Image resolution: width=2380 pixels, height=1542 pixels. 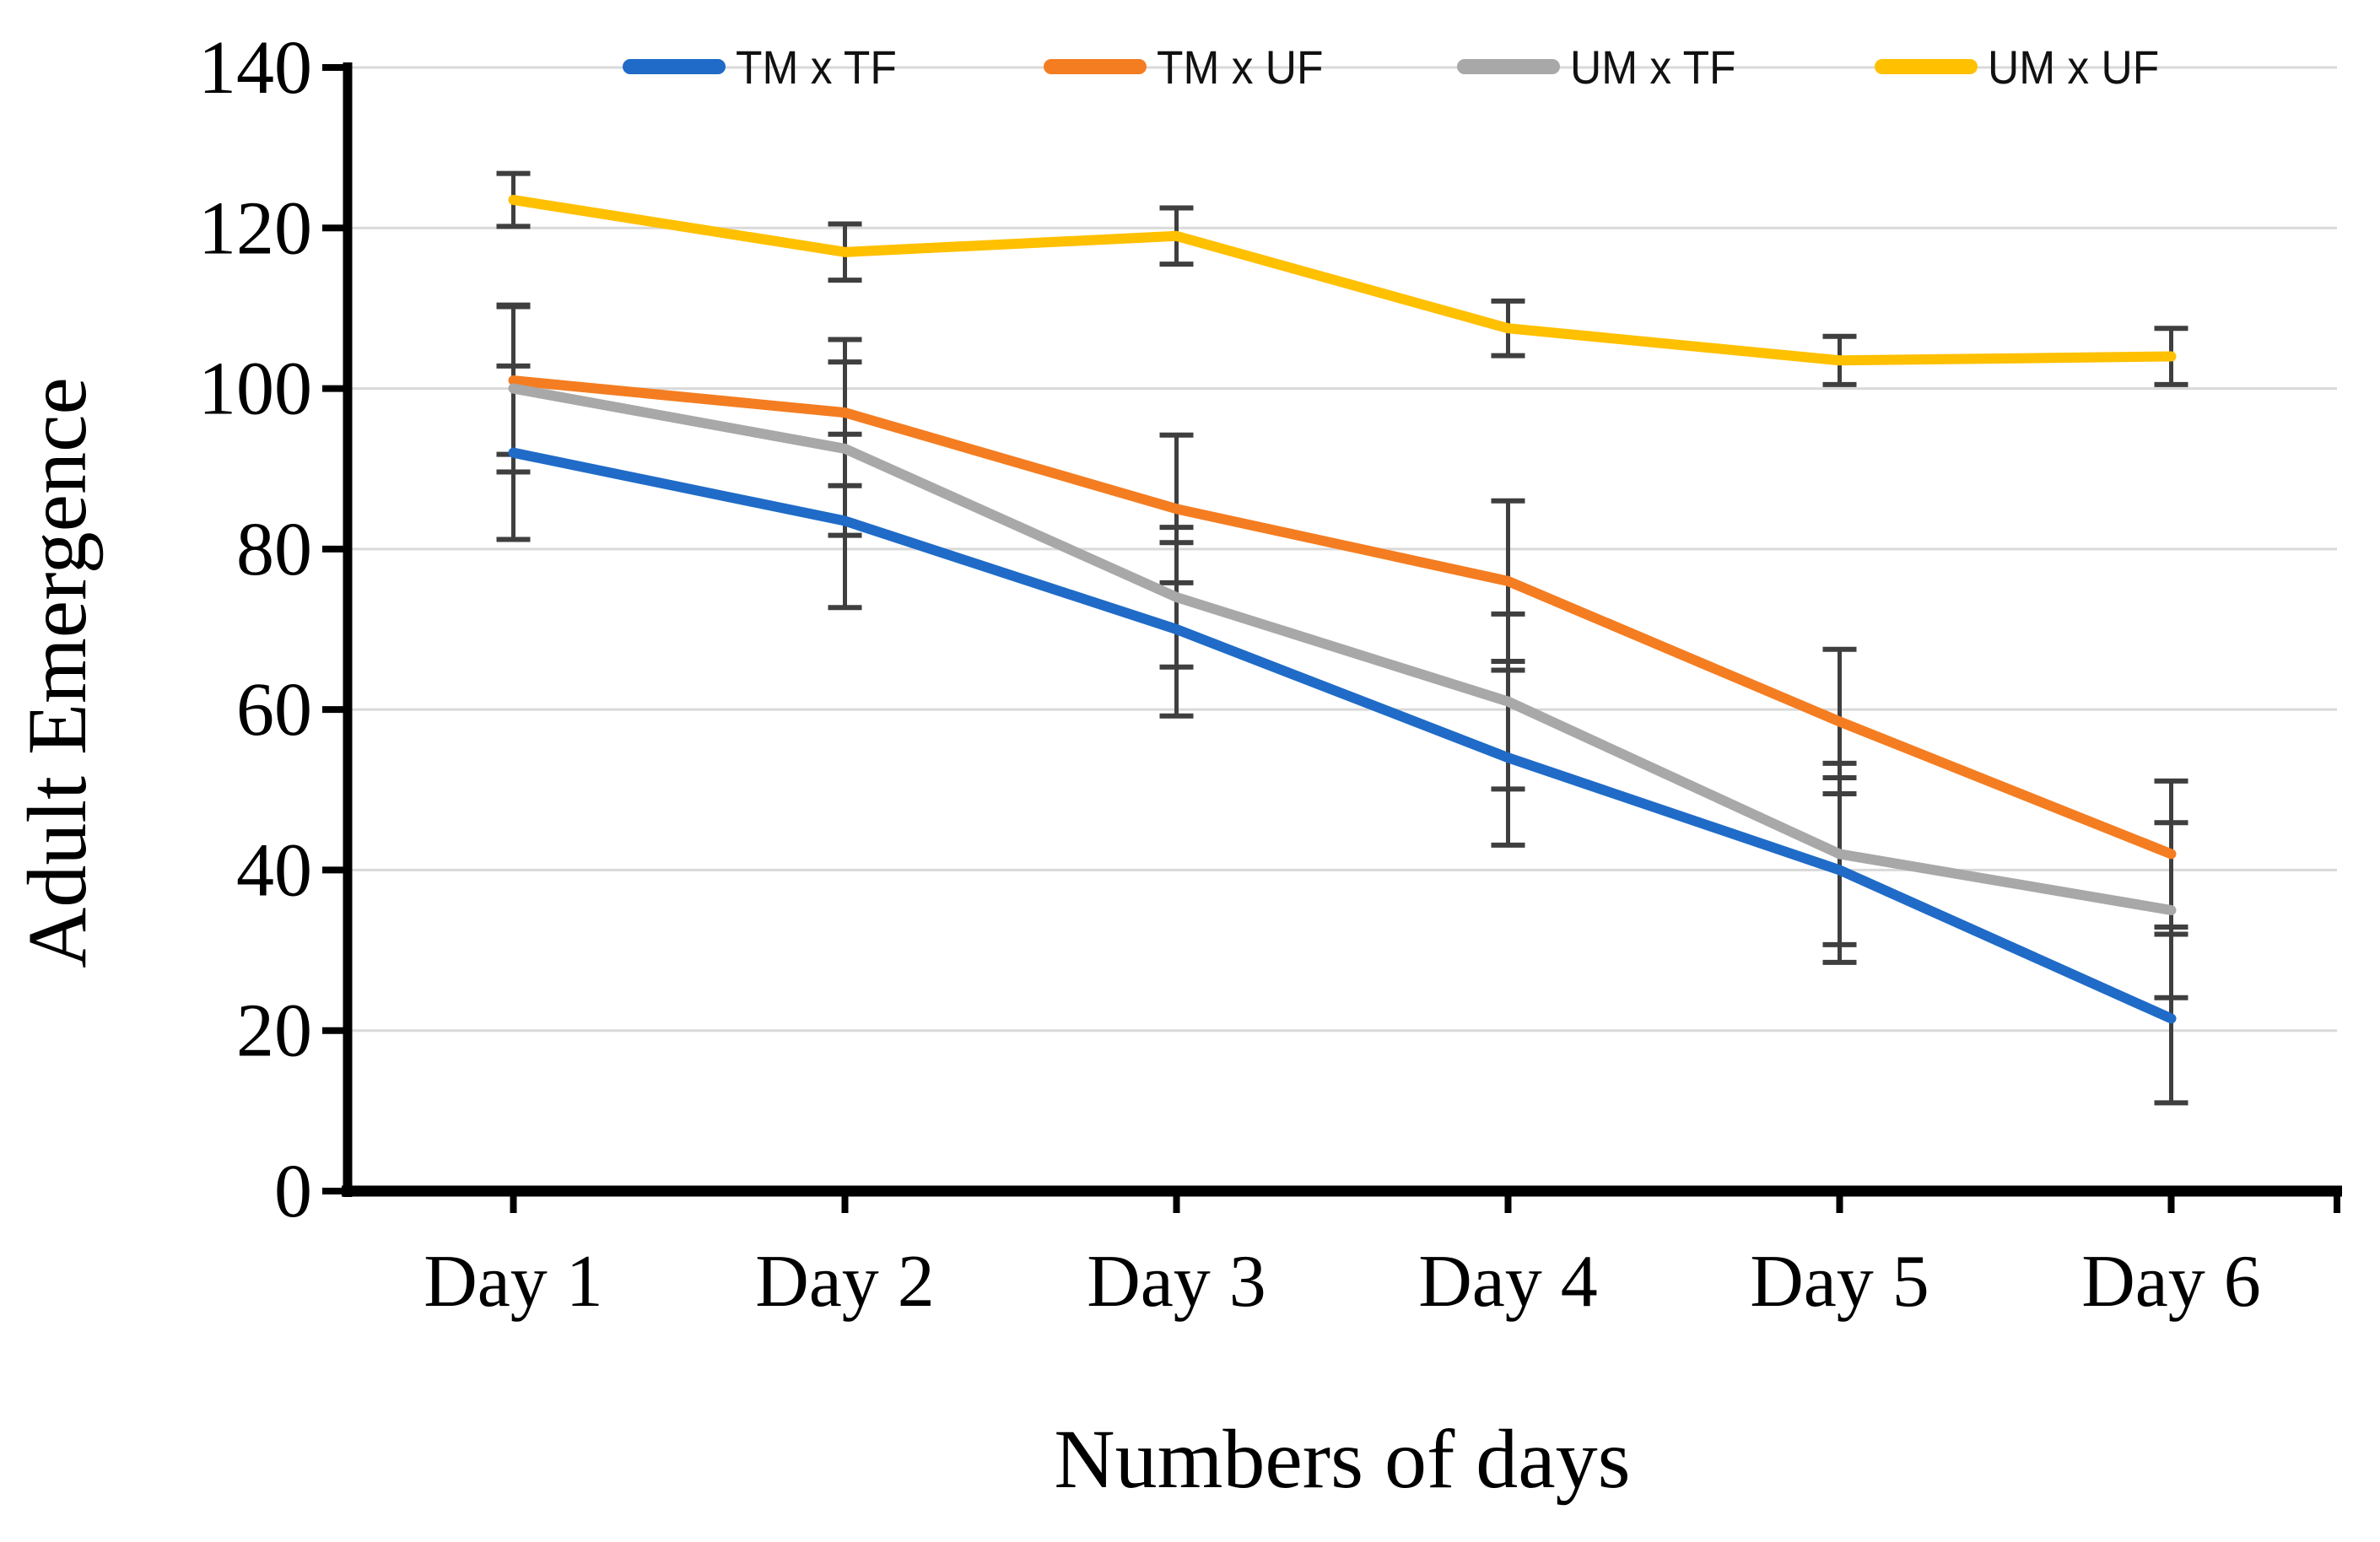 What do you see at coordinates (1240, 67) in the screenshot?
I see `legend-label: TM x UF` at bounding box center [1240, 67].